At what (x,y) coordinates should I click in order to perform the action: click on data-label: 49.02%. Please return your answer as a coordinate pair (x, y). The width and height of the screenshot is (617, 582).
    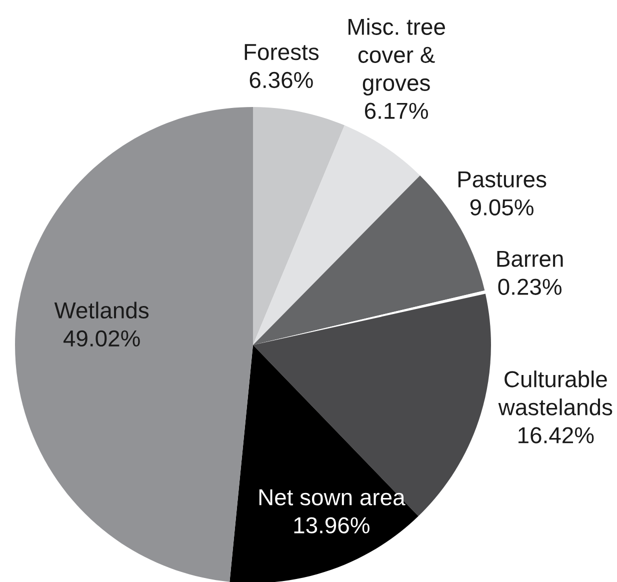
    Looking at the image, I should click on (101, 338).